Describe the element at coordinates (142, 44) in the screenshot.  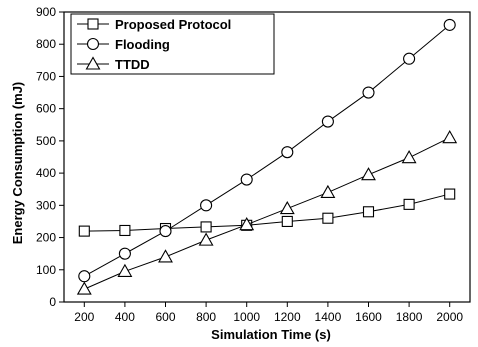
I see `legend-label: Flooding` at that location.